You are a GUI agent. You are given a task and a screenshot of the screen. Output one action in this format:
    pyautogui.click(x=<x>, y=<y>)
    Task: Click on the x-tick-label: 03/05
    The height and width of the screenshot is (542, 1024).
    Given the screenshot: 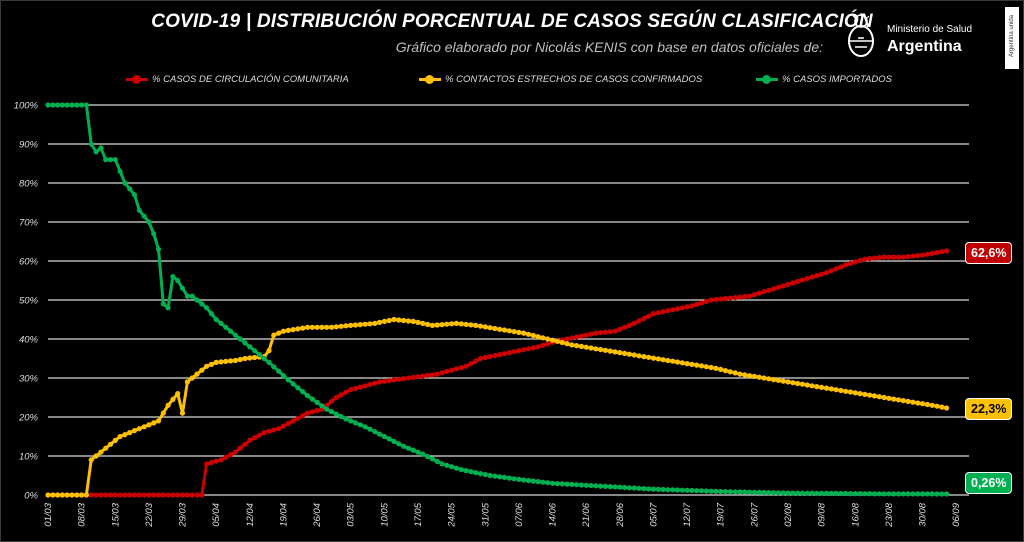 What is the action you would take?
    pyautogui.click(x=351, y=514)
    